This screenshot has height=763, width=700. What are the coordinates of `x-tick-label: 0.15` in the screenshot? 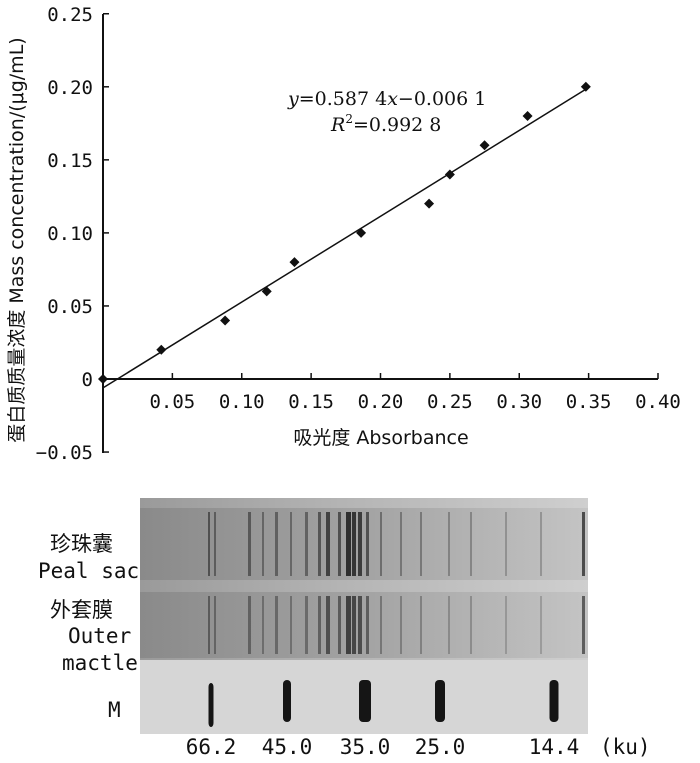 It's located at (311, 402).